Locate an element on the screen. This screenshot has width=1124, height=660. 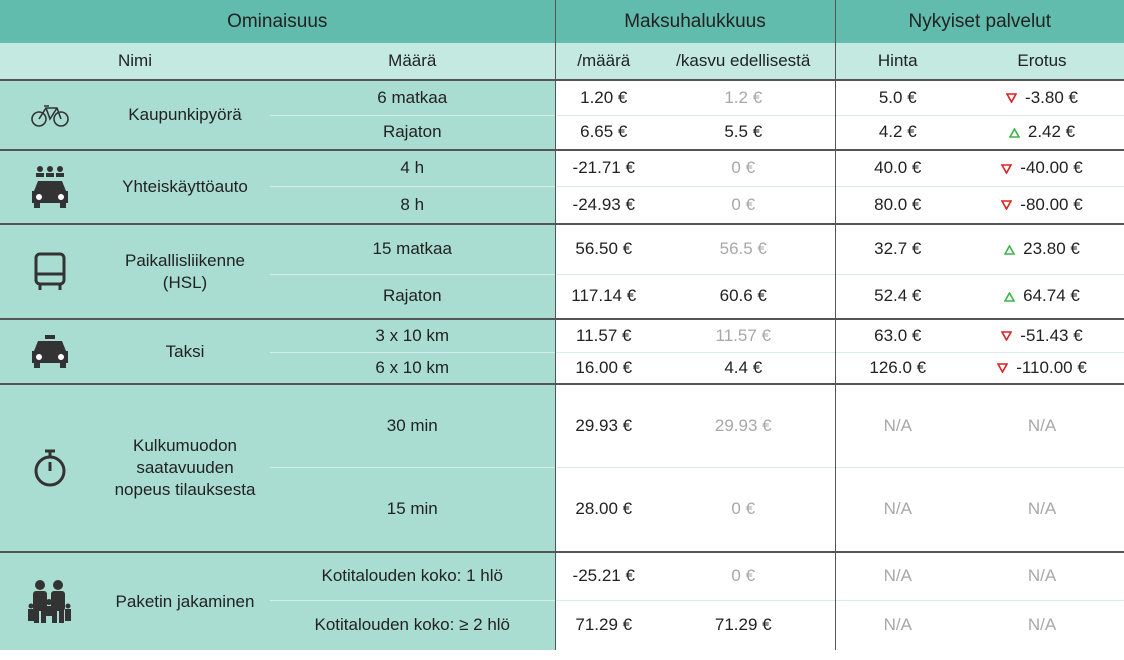
column-header: /kasvu edellisestä is located at coordinates (743, 61).